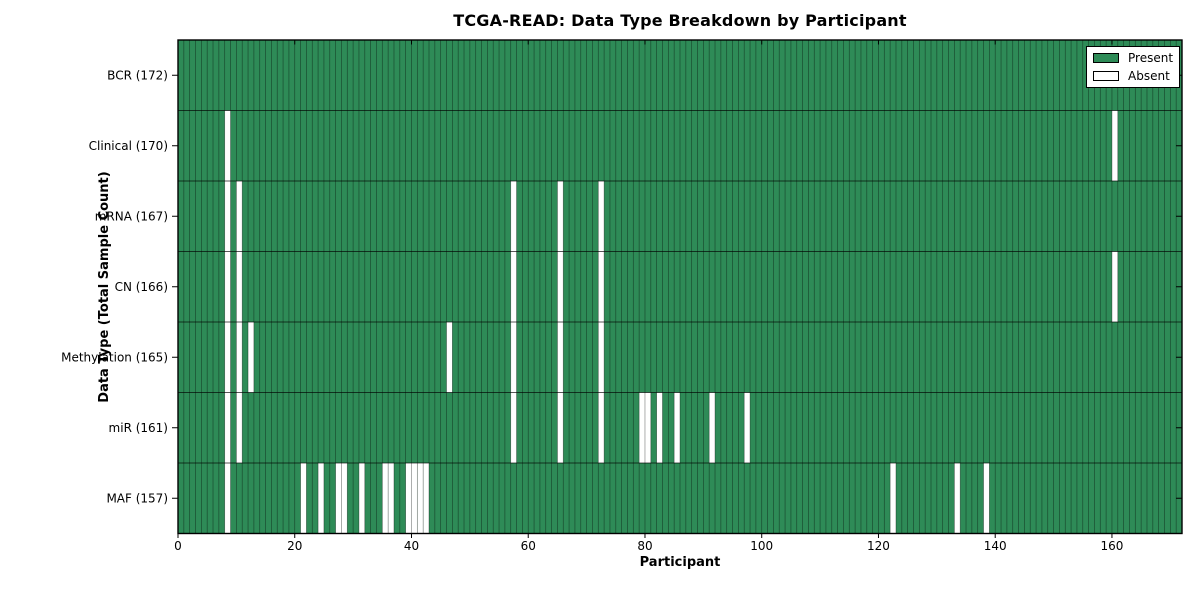  What do you see at coordinates (137, 76) in the screenshot?
I see `y-tick-label: BCR (172)` at bounding box center [137, 76].